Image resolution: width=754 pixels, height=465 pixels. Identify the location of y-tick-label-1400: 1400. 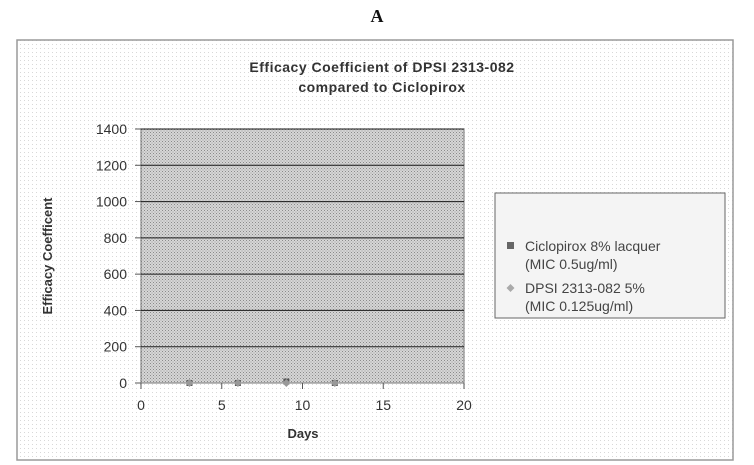
(111, 129).